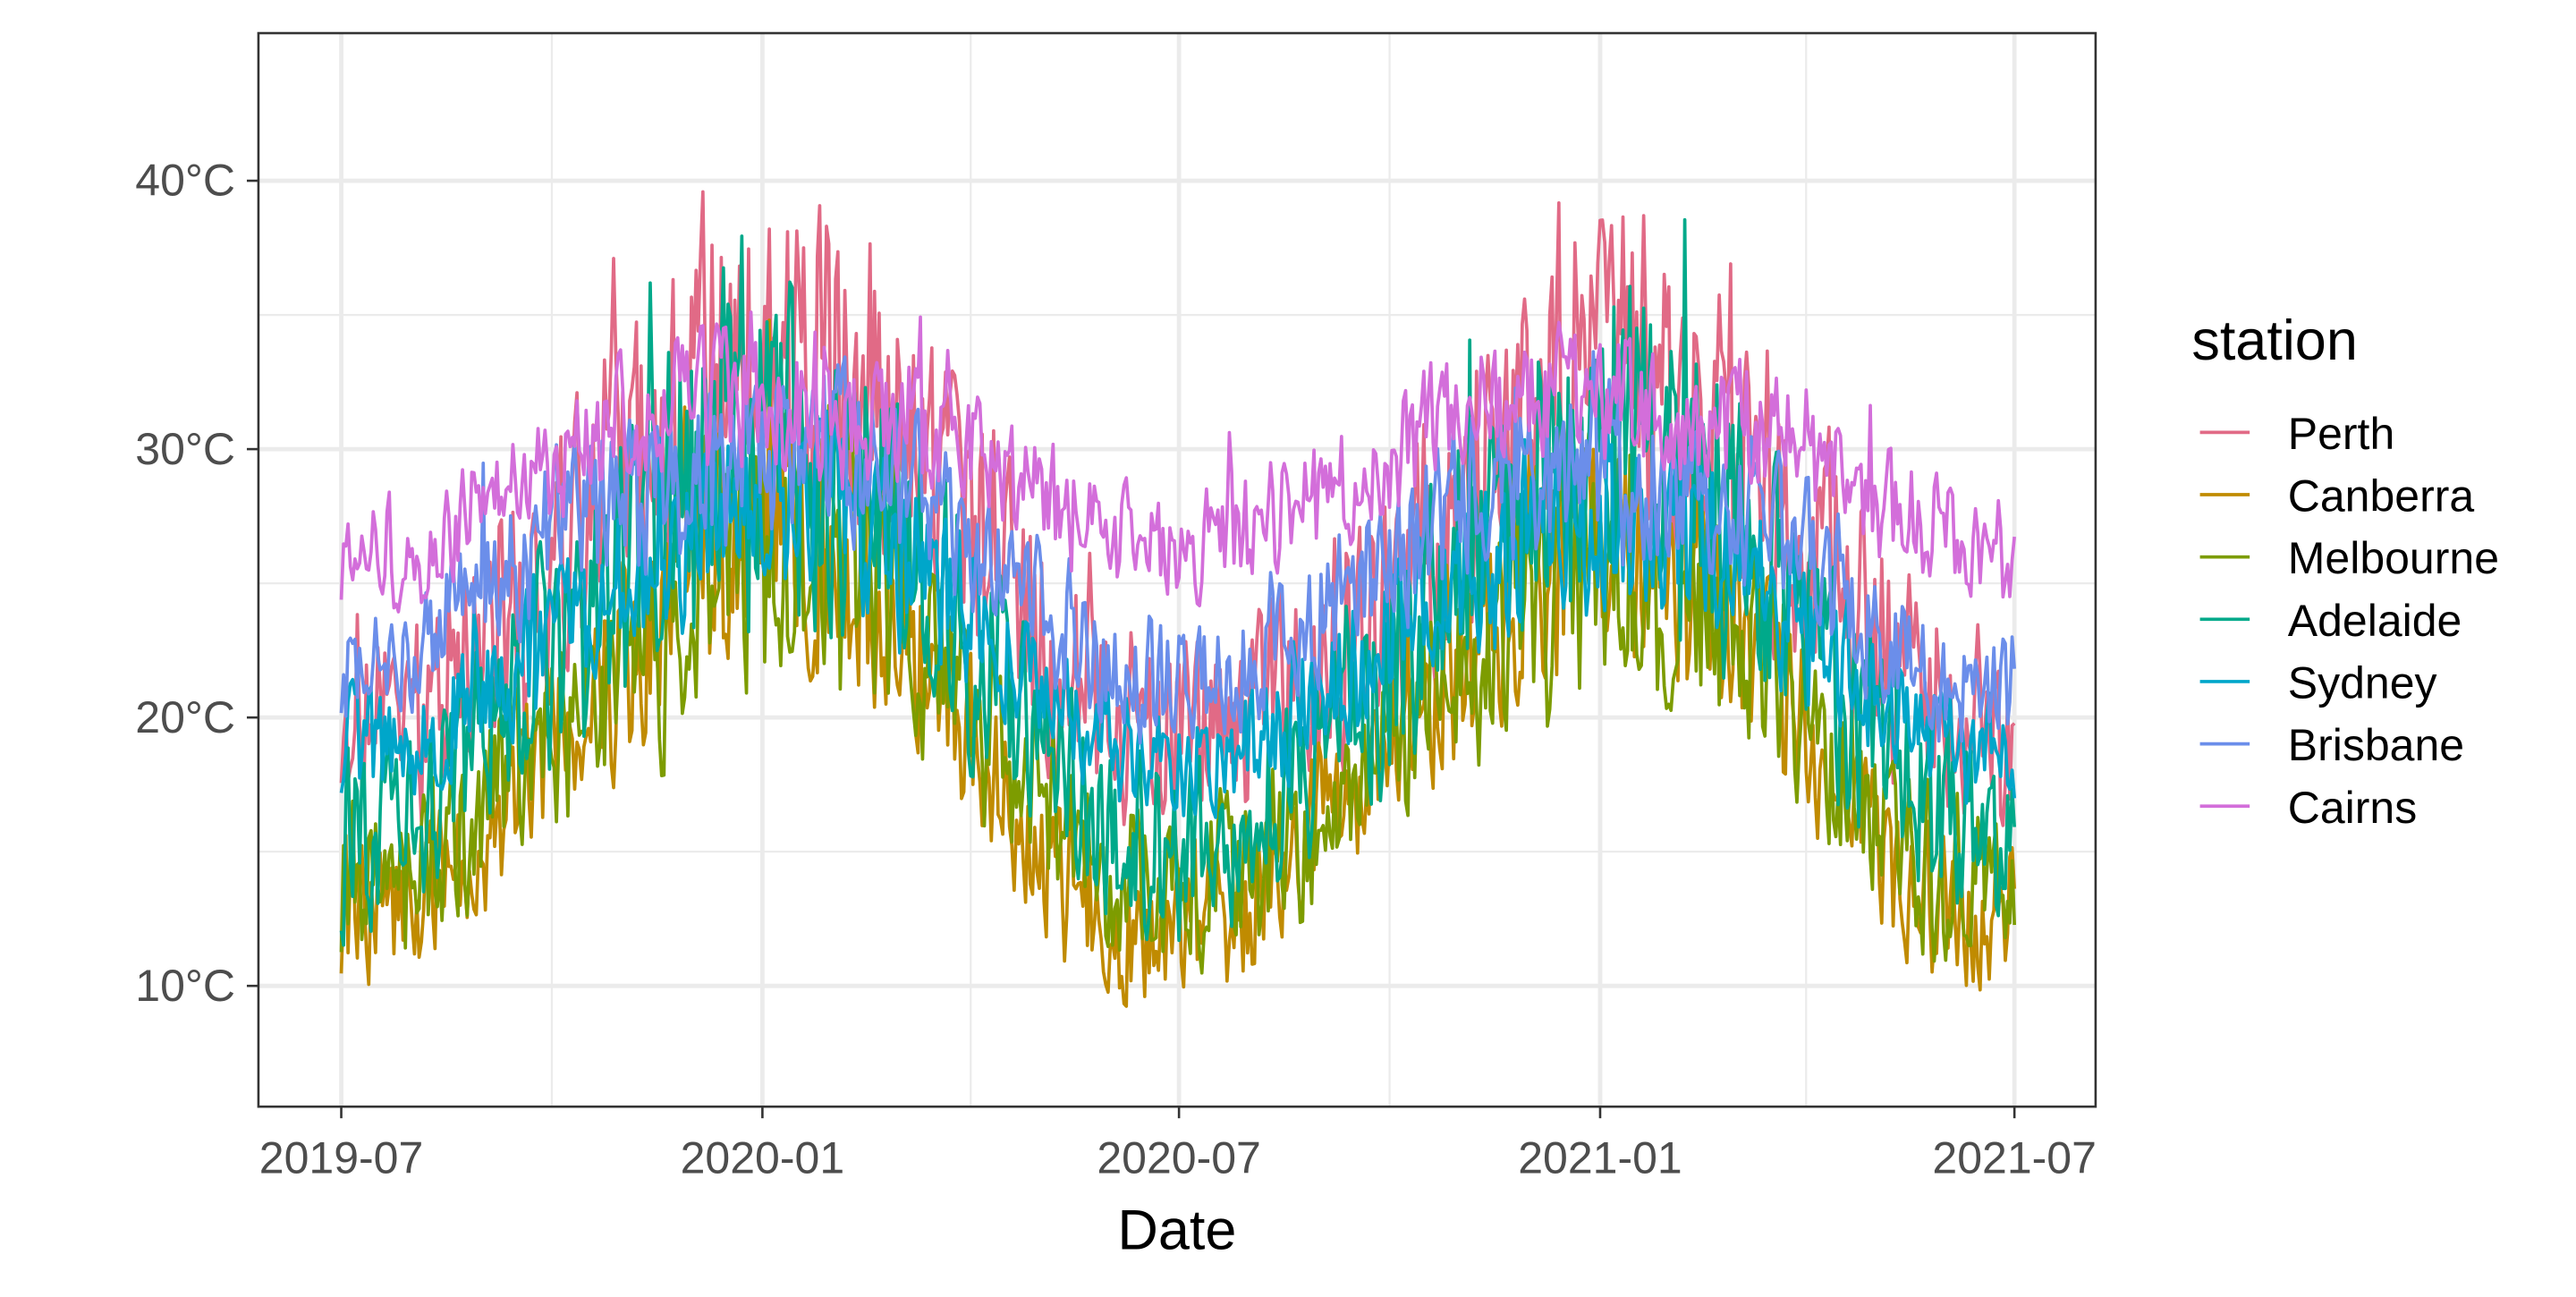  What do you see at coordinates (2014, 1157) in the screenshot?
I see `x-tick-label: 2021-07` at bounding box center [2014, 1157].